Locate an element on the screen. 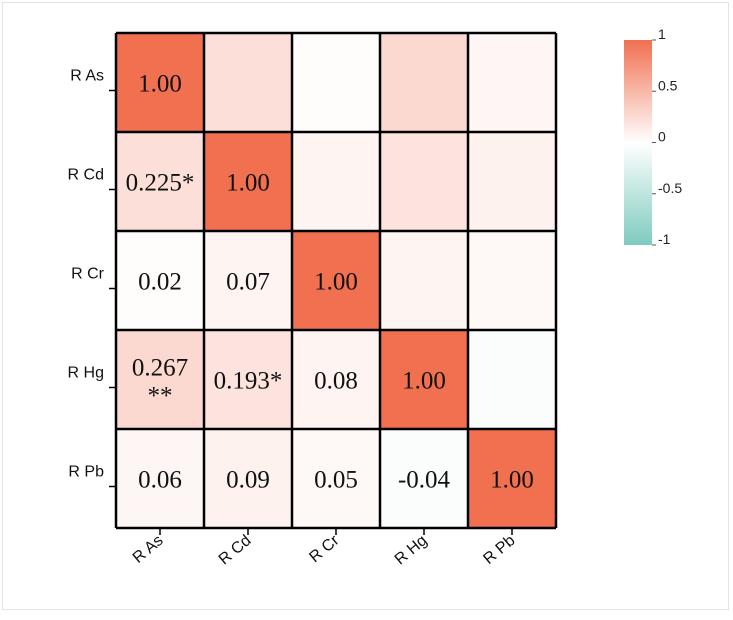  cell-value-label: 0.05 is located at coordinates (336, 480).